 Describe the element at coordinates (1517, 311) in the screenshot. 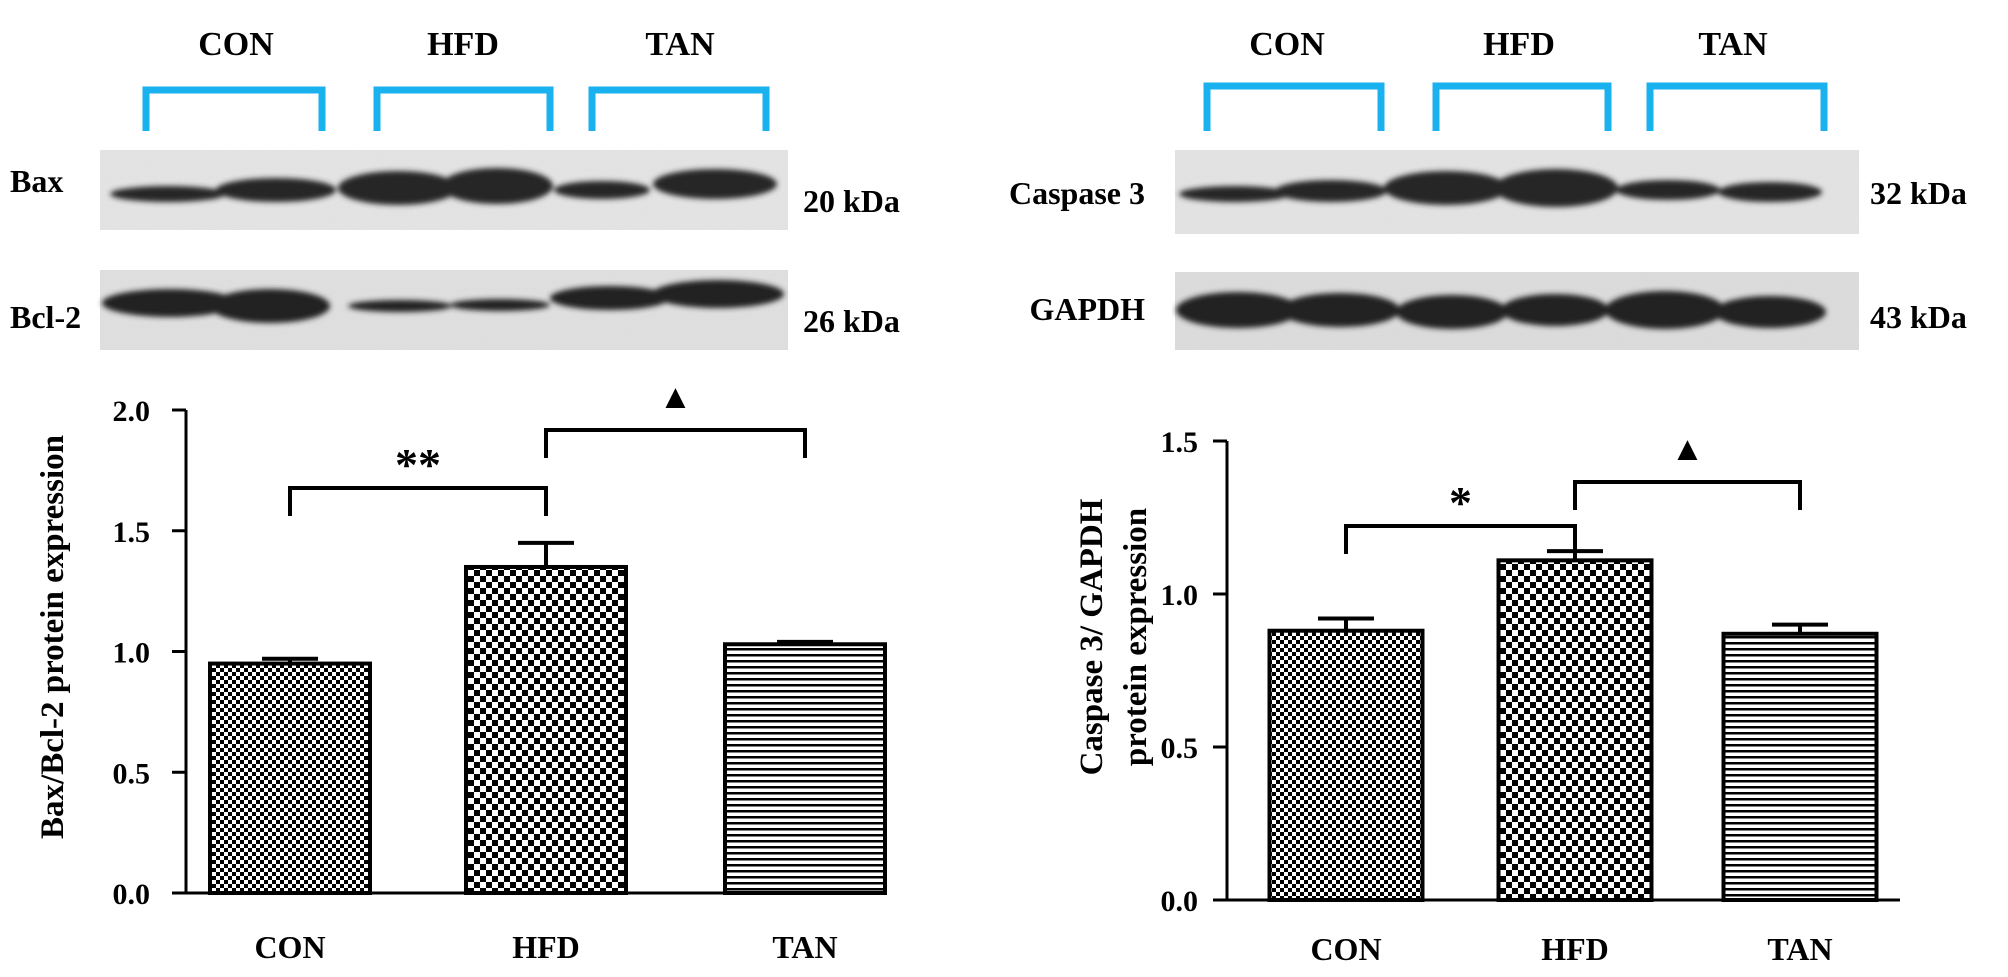

I see `blot-strip-gapdh` at that location.